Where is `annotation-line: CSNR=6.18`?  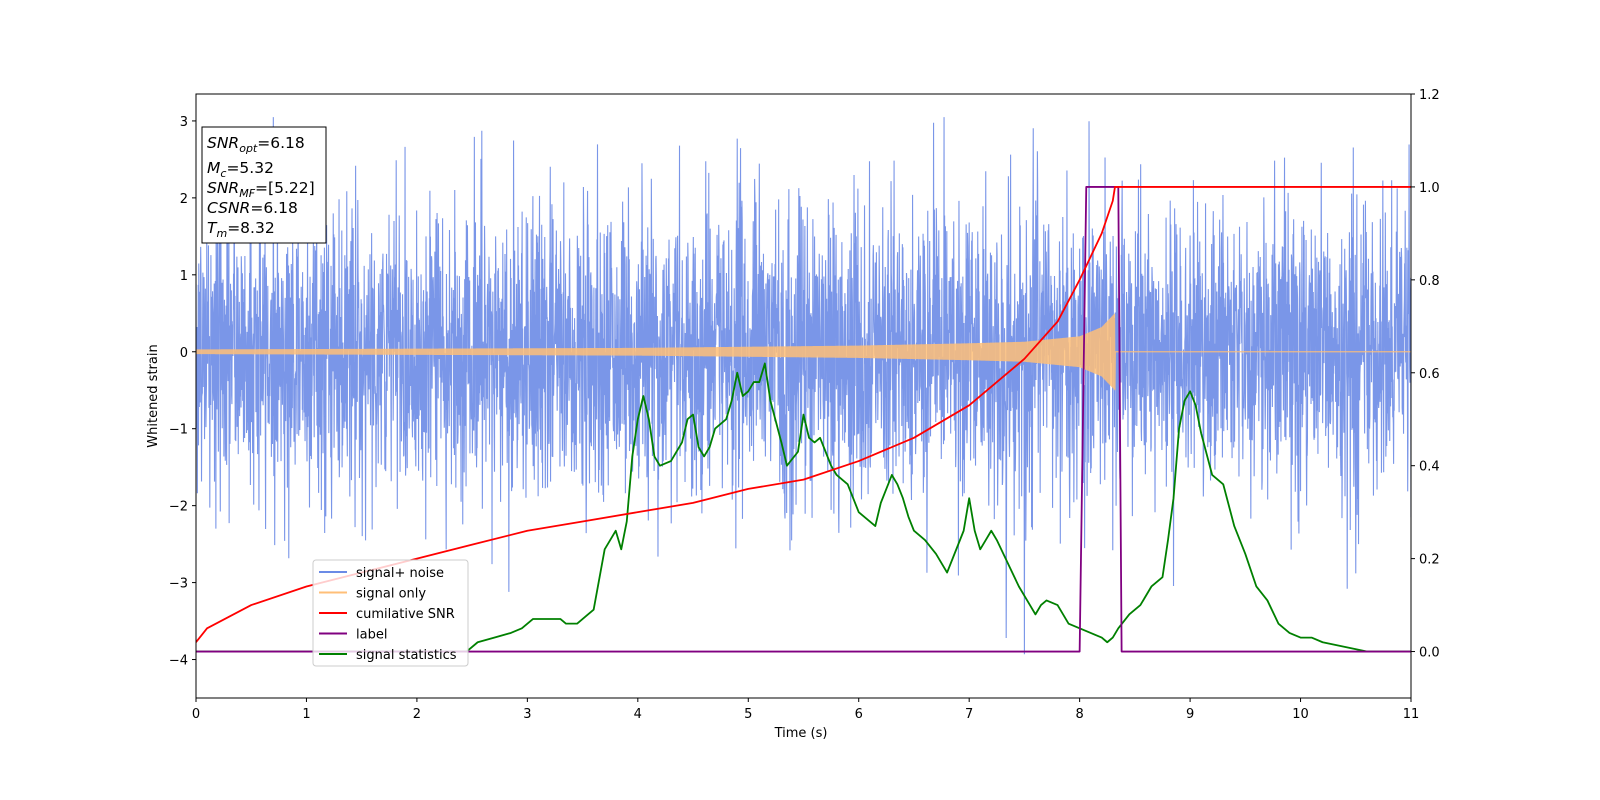 annotation-line: CSNR=6.18 is located at coordinates (252, 208).